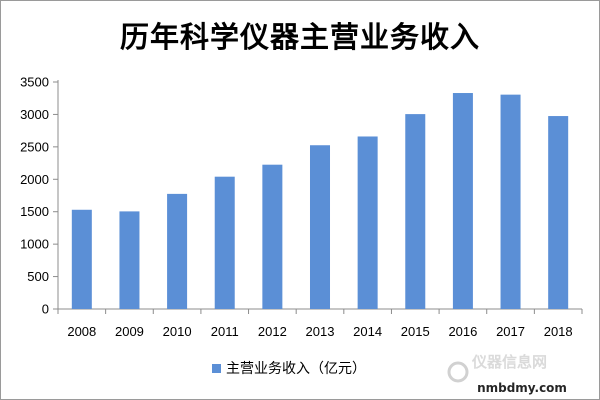 The width and height of the screenshot is (600, 400). I want to click on y-tick-label: 3000, so click(34, 114).